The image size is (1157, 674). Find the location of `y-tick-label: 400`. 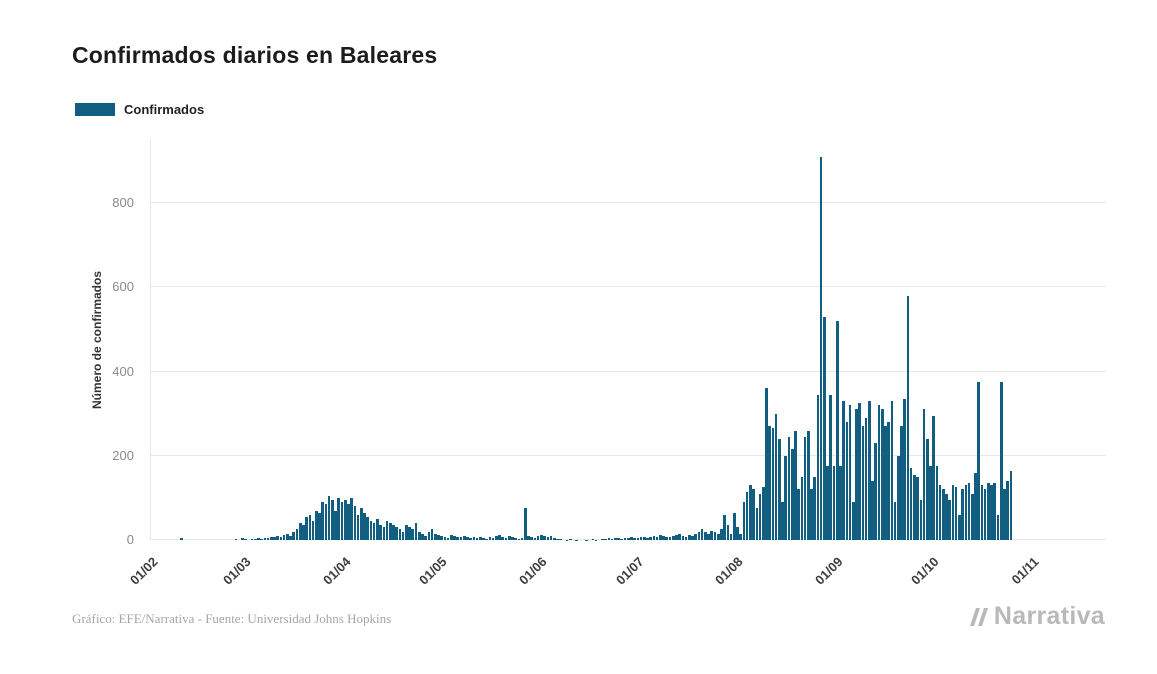

y-tick-label: 400 is located at coordinates (123, 371).